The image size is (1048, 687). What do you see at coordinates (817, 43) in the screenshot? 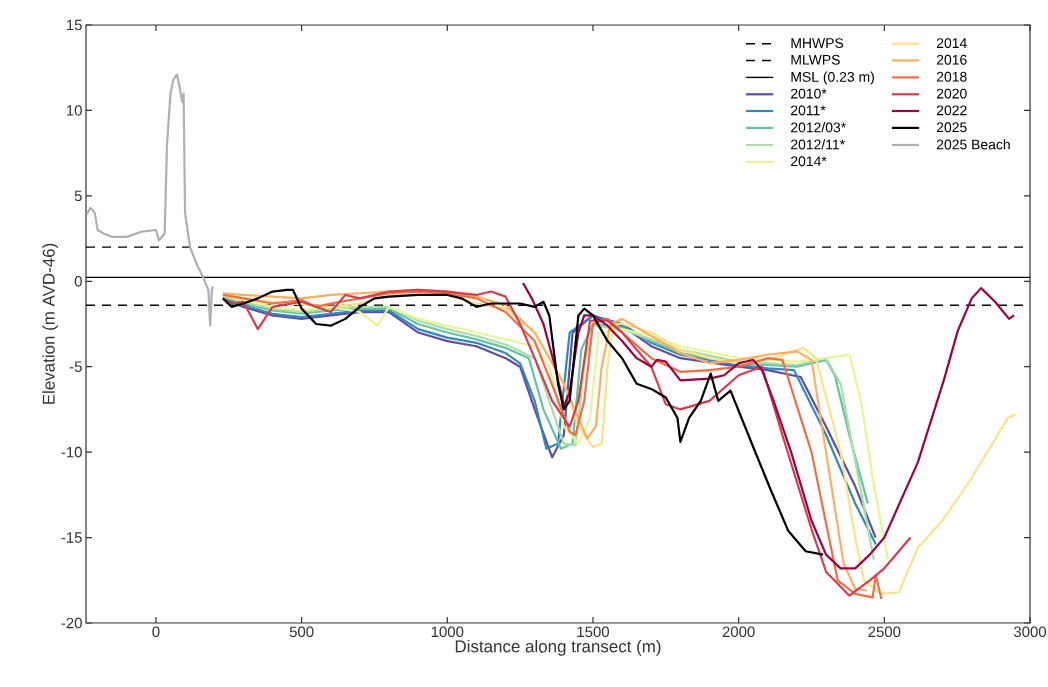
I see `legend-label: MHWPS` at bounding box center [817, 43].